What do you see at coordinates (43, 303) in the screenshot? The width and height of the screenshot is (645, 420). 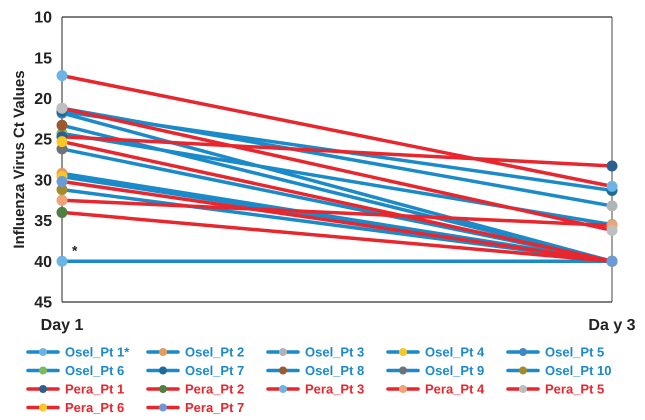 I see `y-tick-label: 45` at bounding box center [43, 303].